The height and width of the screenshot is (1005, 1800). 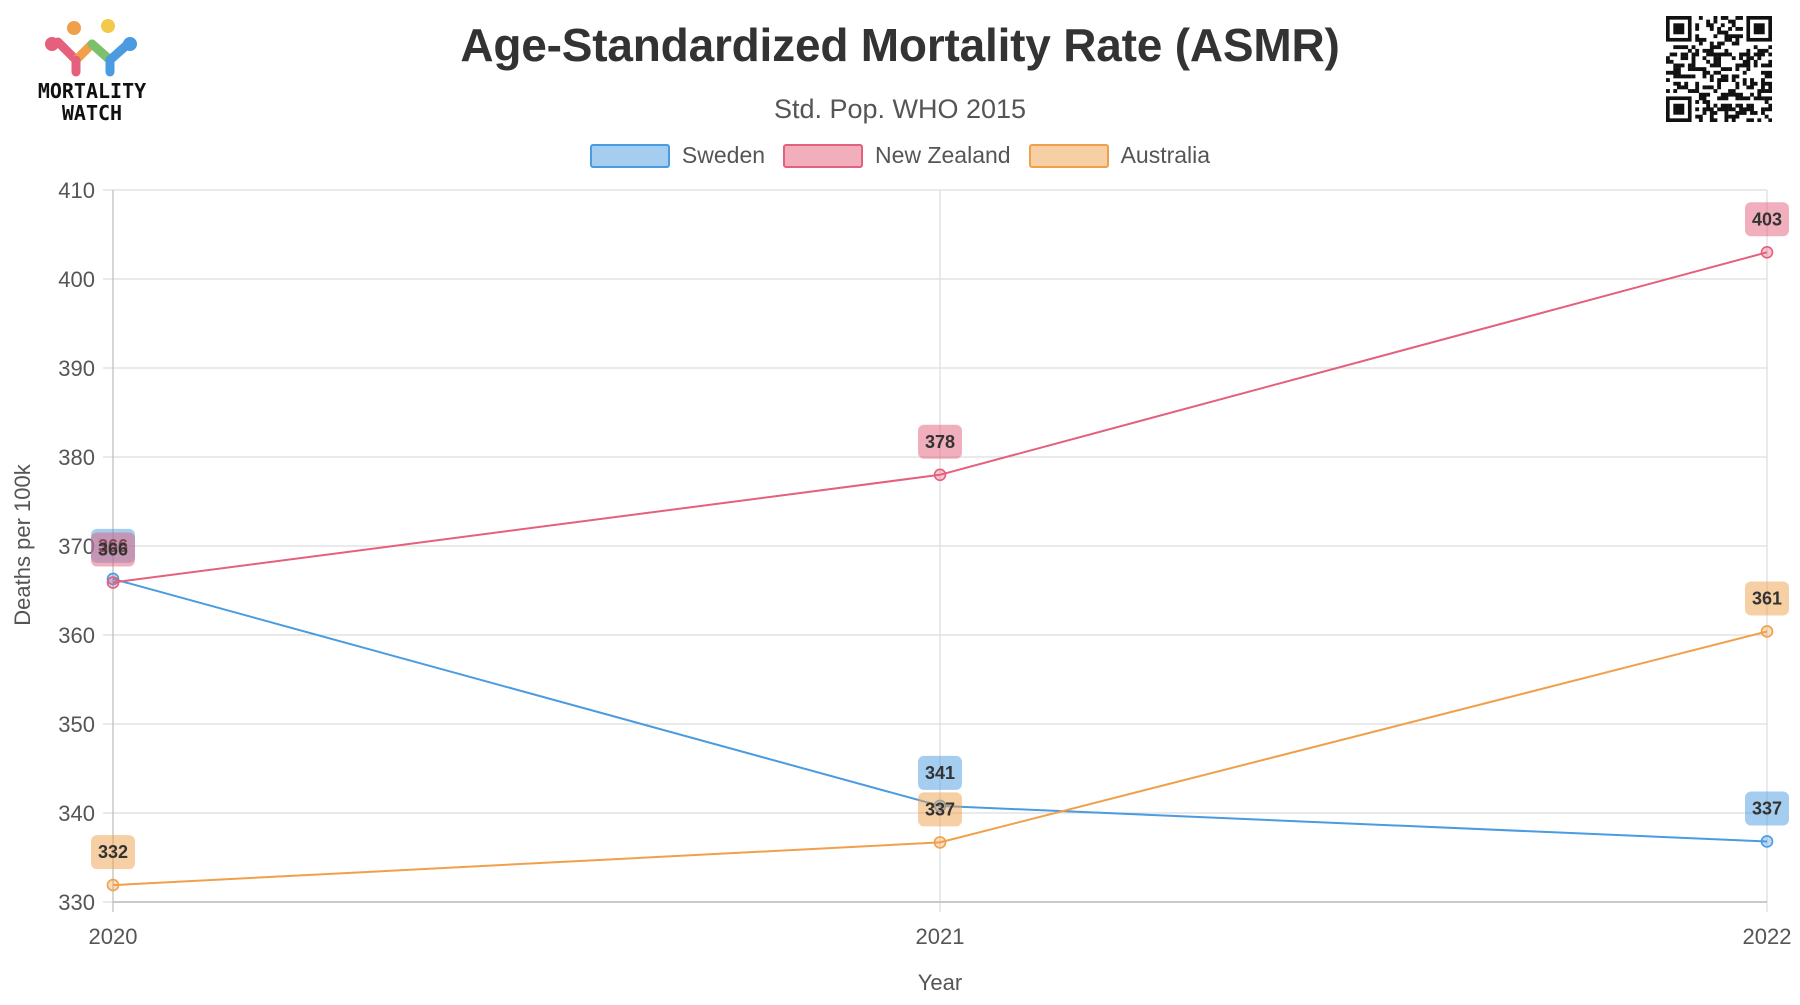 I want to click on data-label-new-zealand: 366, so click(x=113, y=549).